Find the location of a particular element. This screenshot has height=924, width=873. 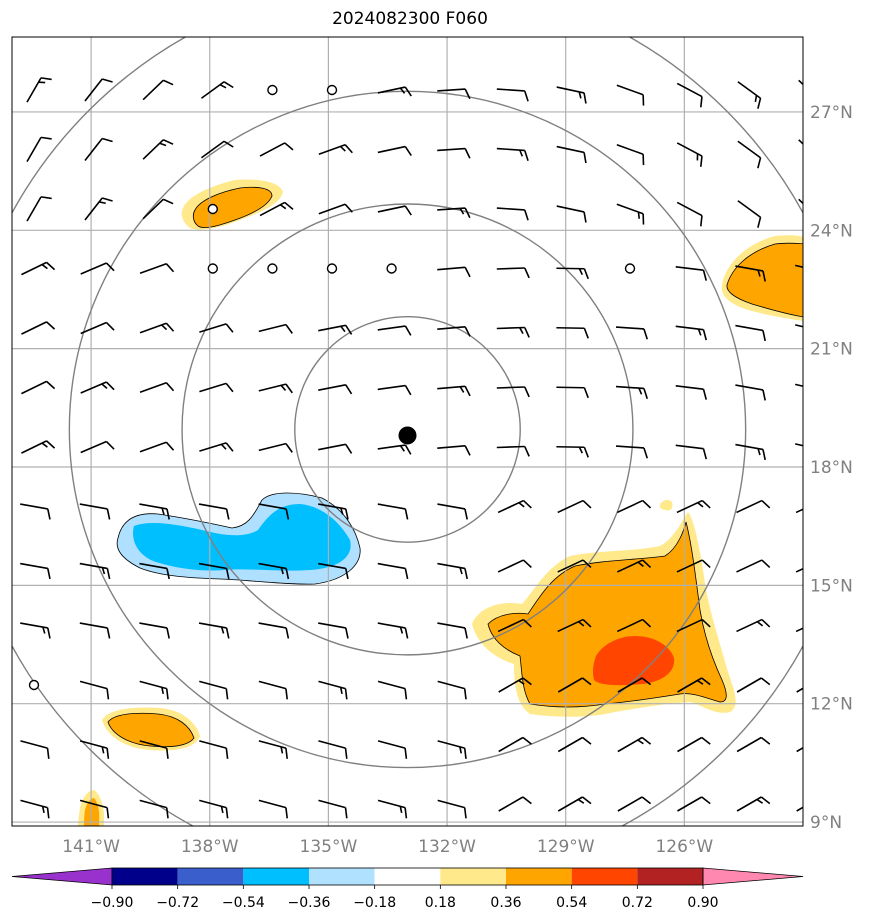

colorbar-tick-label: −0.54 is located at coordinates (243, 903).